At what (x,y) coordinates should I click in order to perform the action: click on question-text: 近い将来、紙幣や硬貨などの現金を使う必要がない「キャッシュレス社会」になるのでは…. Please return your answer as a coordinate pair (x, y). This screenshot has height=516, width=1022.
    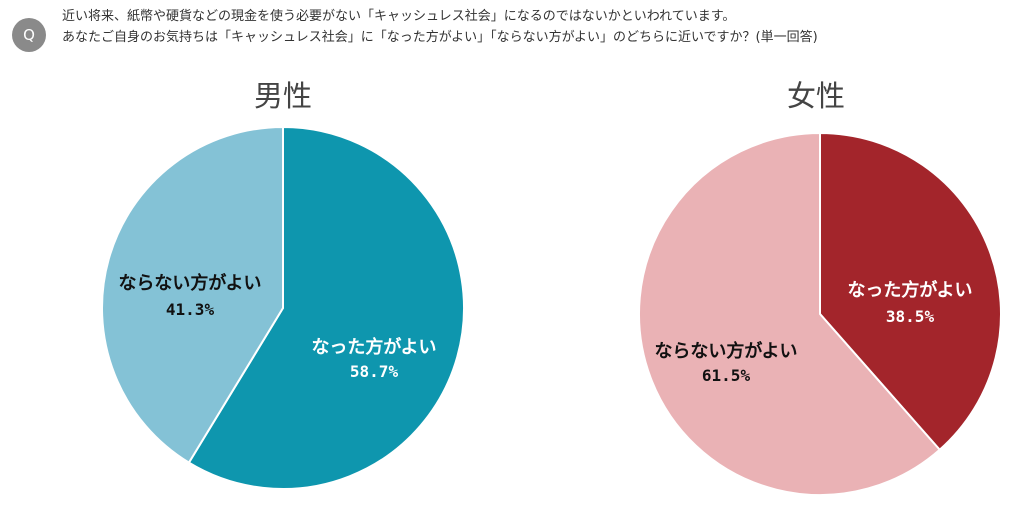
    Looking at the image, I should click on (537, 27).